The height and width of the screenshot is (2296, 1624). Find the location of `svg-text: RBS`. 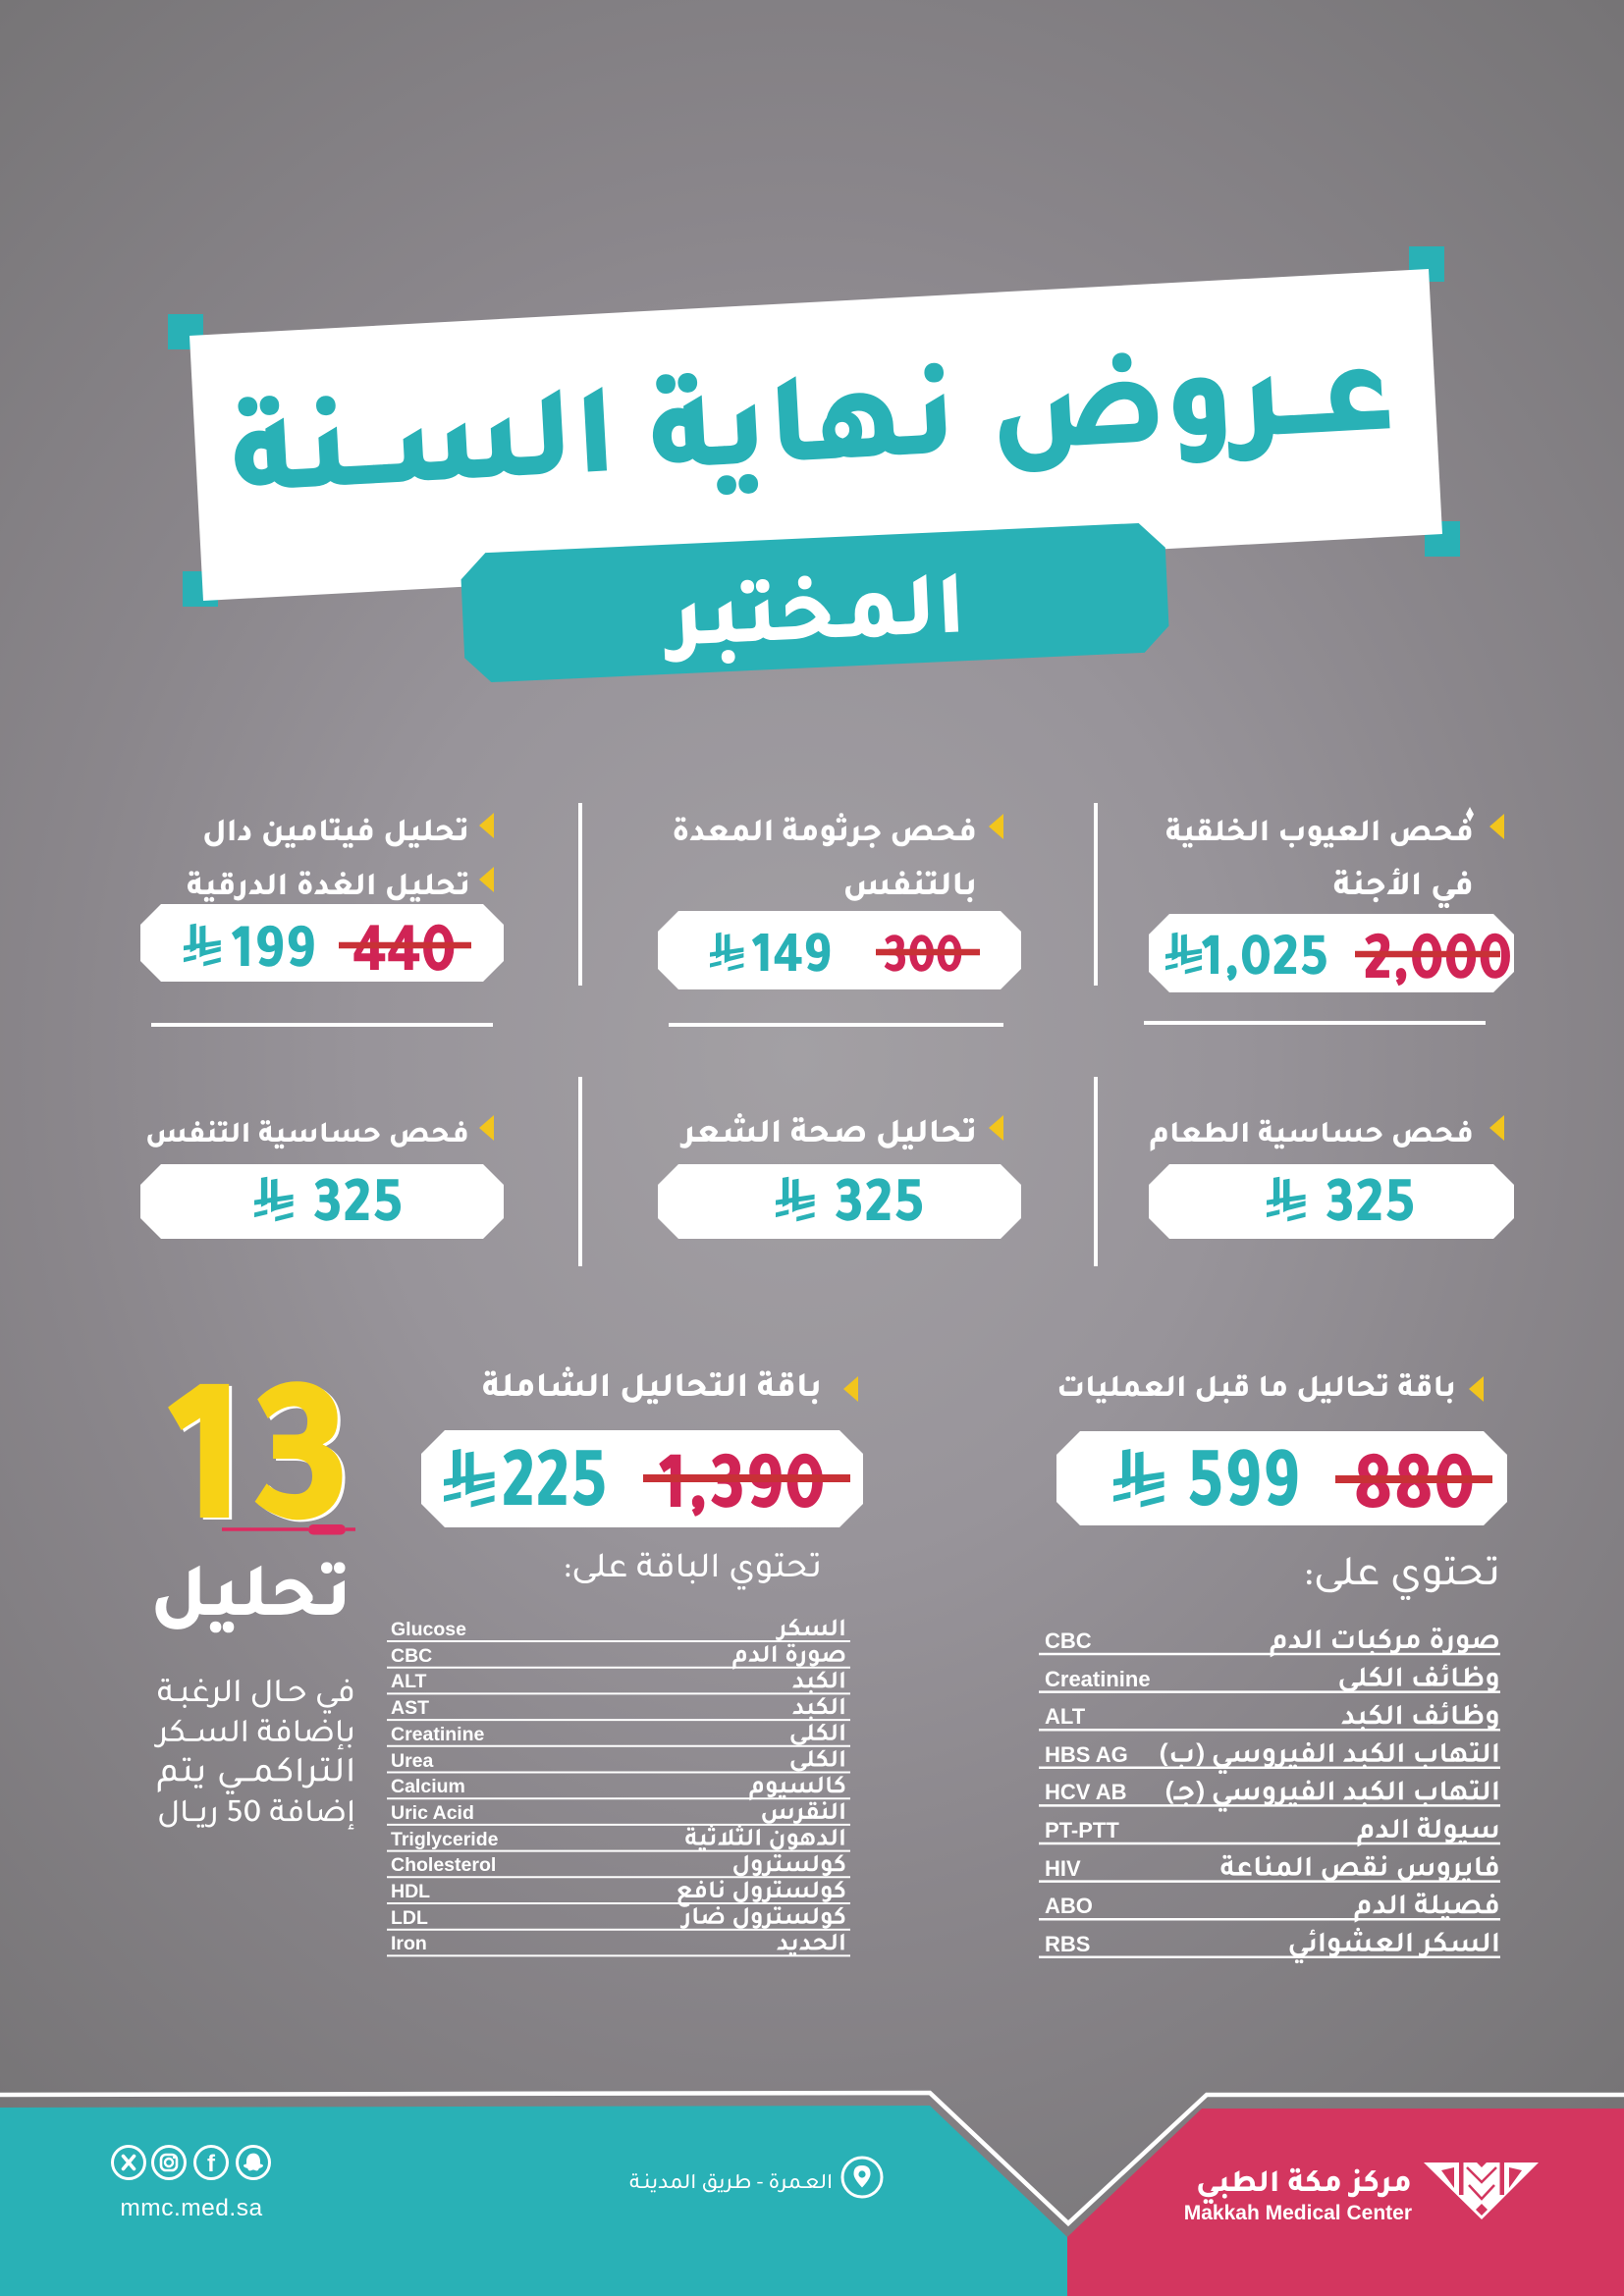

svg-text: RBS is located at coordinates (1067, 1944).